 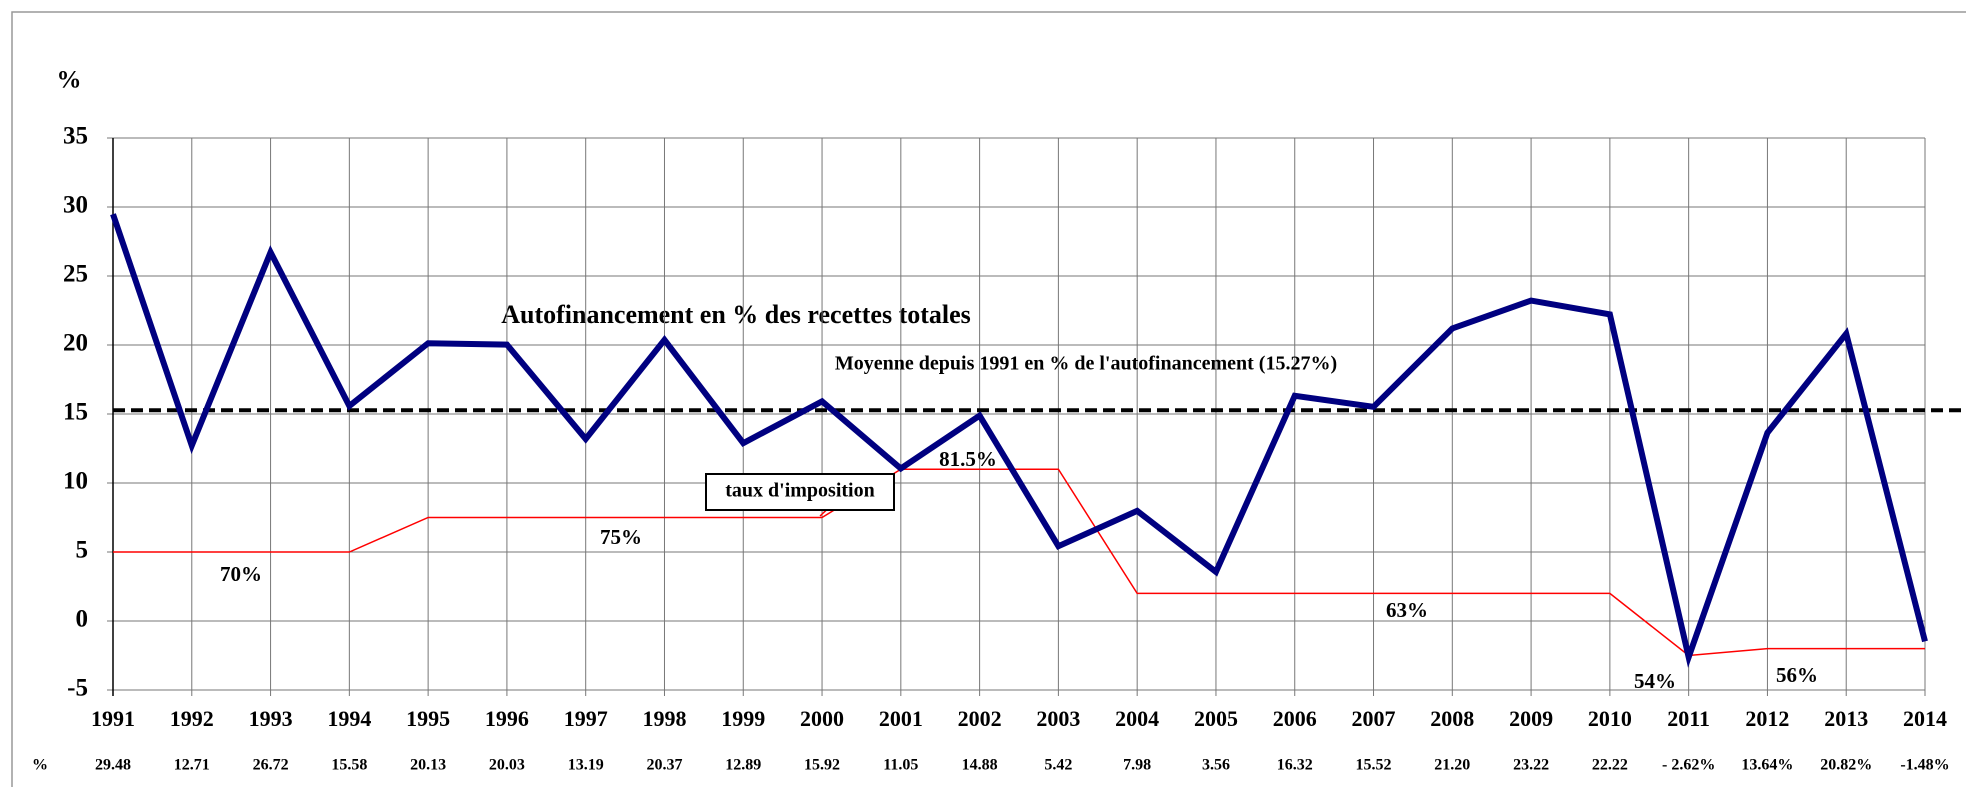 What do you see at coordinates (1374, 718) in the screenshot?
I see `x-tick-label: 2007` at bounding box center [1374, 718].